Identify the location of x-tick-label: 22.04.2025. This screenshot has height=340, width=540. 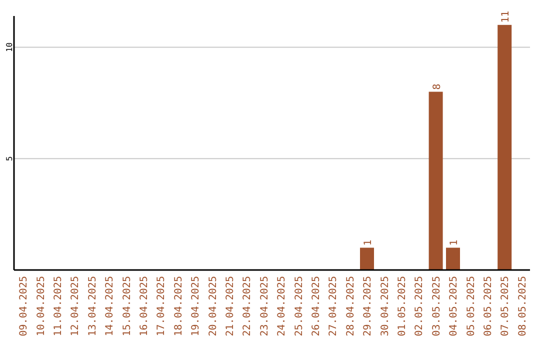
(248, 306).